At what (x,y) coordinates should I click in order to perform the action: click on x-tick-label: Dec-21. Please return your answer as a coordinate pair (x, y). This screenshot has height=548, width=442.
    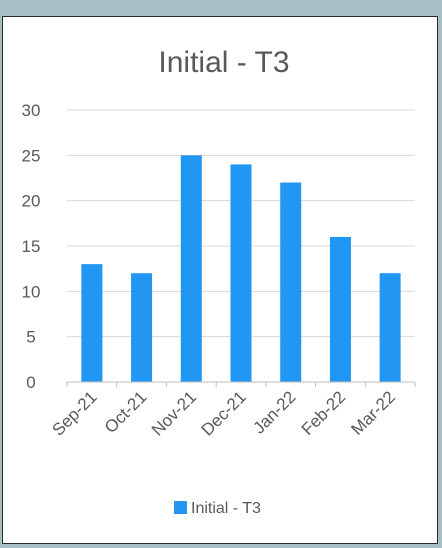
    Looking at the image, I should click on (224, 413).